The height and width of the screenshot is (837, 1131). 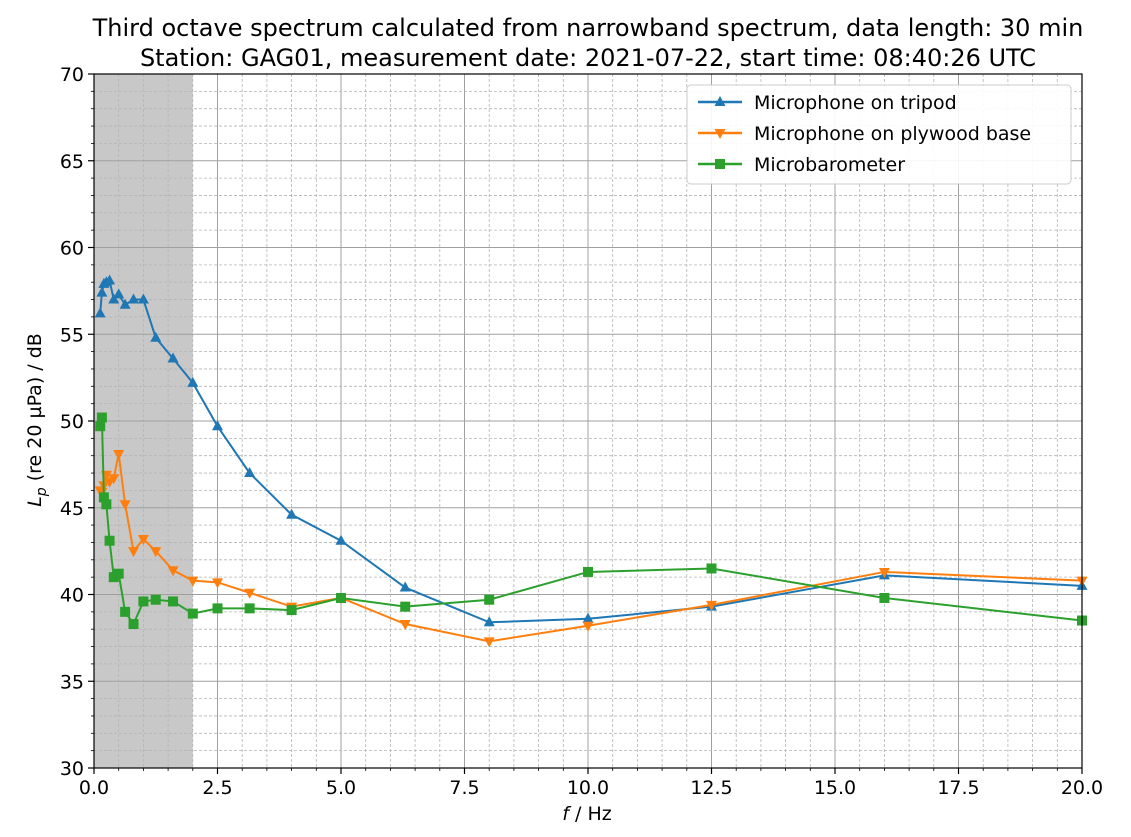 What do you see at coordinates (72, 682) in the screenshot?
I see `y-tick-label: 35` at bounding box center [72, 682].